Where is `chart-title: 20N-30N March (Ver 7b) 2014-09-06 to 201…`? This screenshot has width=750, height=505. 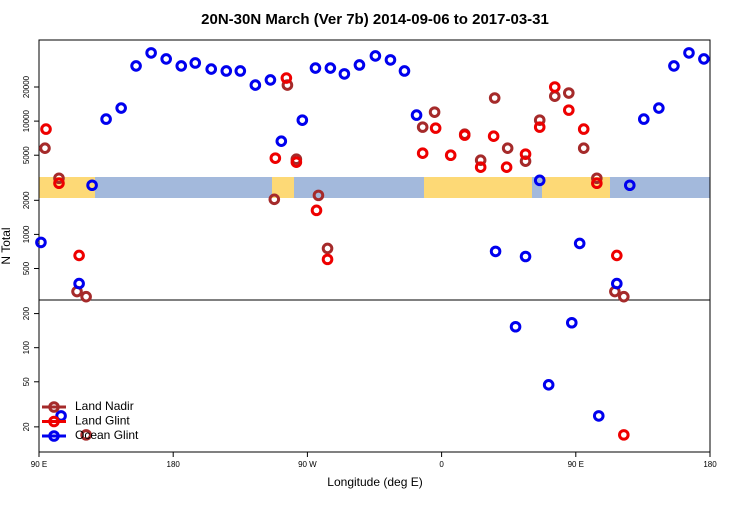
chart-title: 20N-30N March (Ver 7b) 2014-09-06 to 201… is located at coordinates (375, 19).